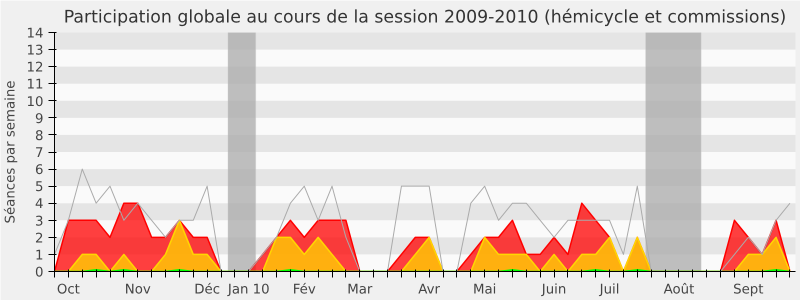  I want to click on x-tick-label: Mai, so click(484, 290).